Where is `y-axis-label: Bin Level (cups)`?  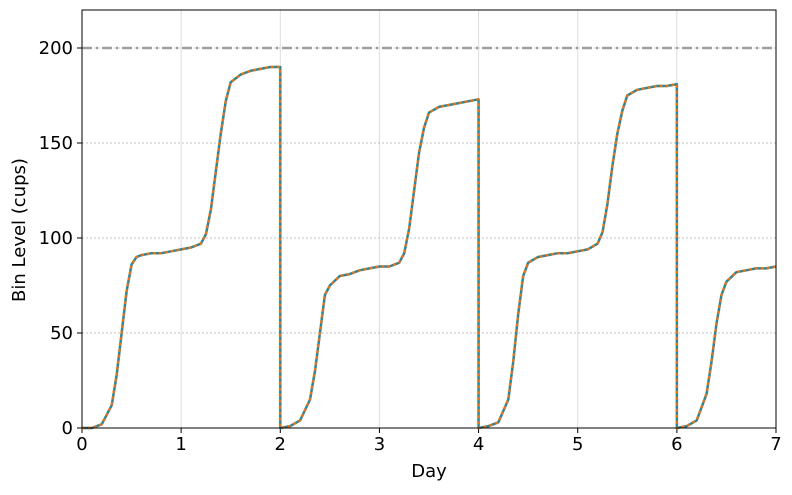 y-axis-label: Bin Level (cups) is located at coordinates (19, 230).